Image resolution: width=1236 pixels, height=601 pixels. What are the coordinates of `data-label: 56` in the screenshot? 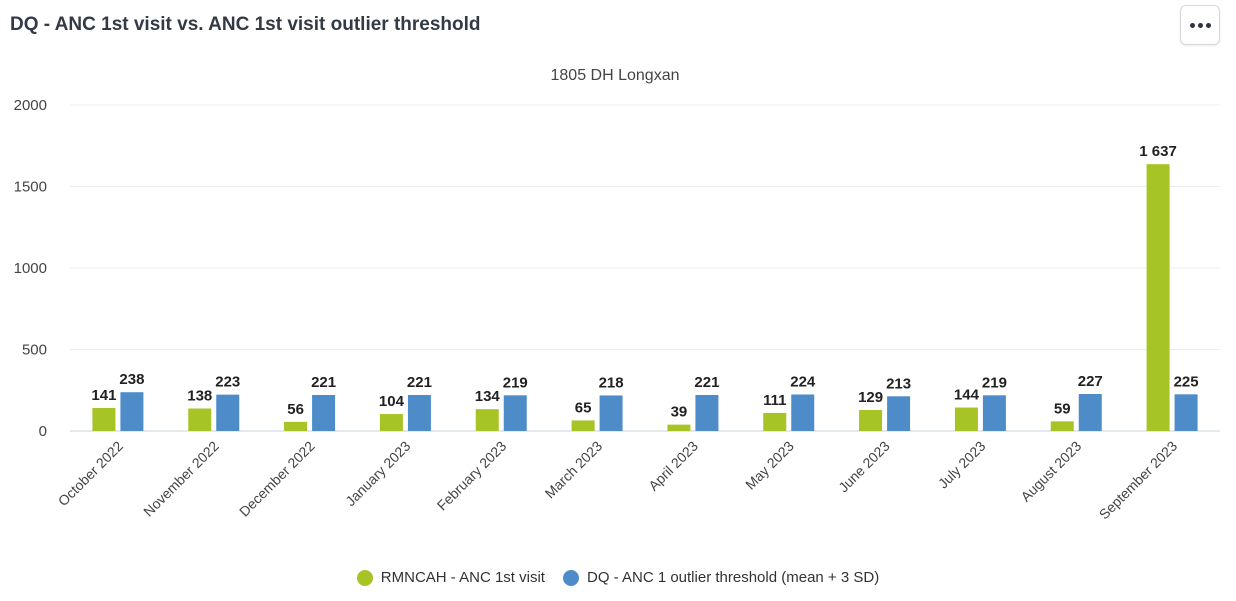 It's located at (295, 409).